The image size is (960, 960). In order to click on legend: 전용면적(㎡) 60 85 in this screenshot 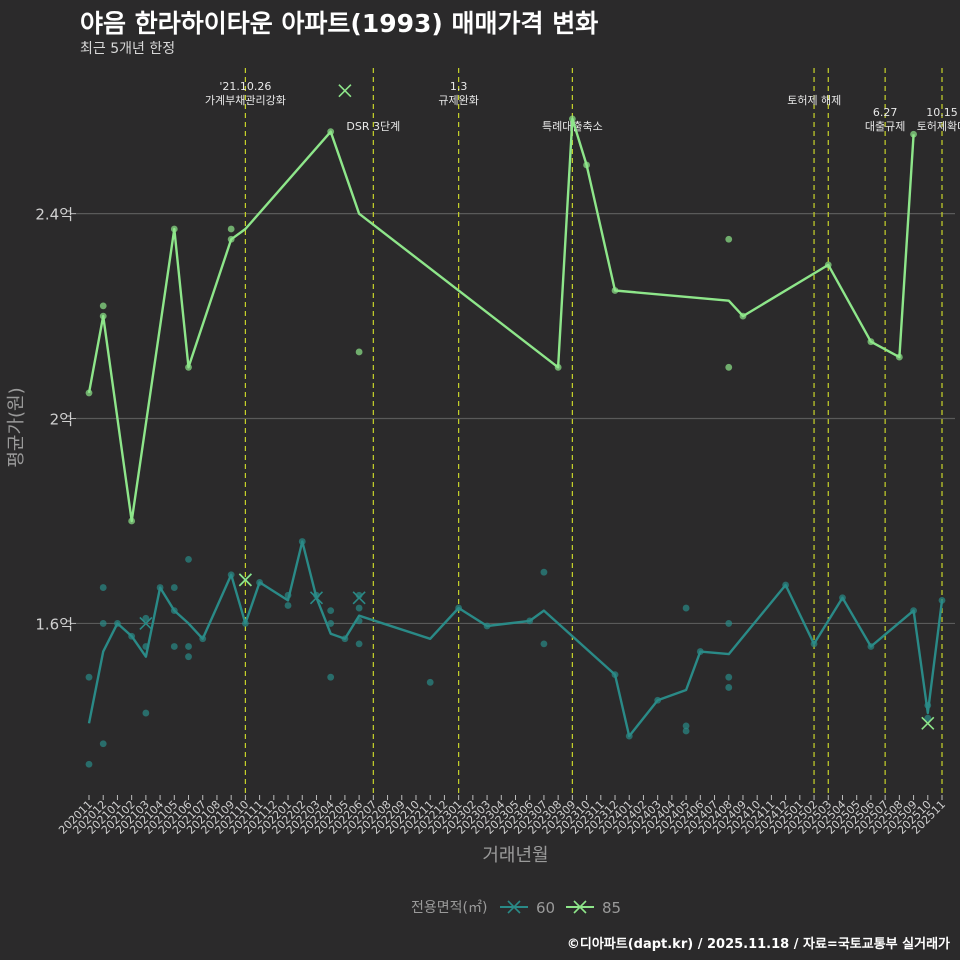, I will do `click(516, 908)`.